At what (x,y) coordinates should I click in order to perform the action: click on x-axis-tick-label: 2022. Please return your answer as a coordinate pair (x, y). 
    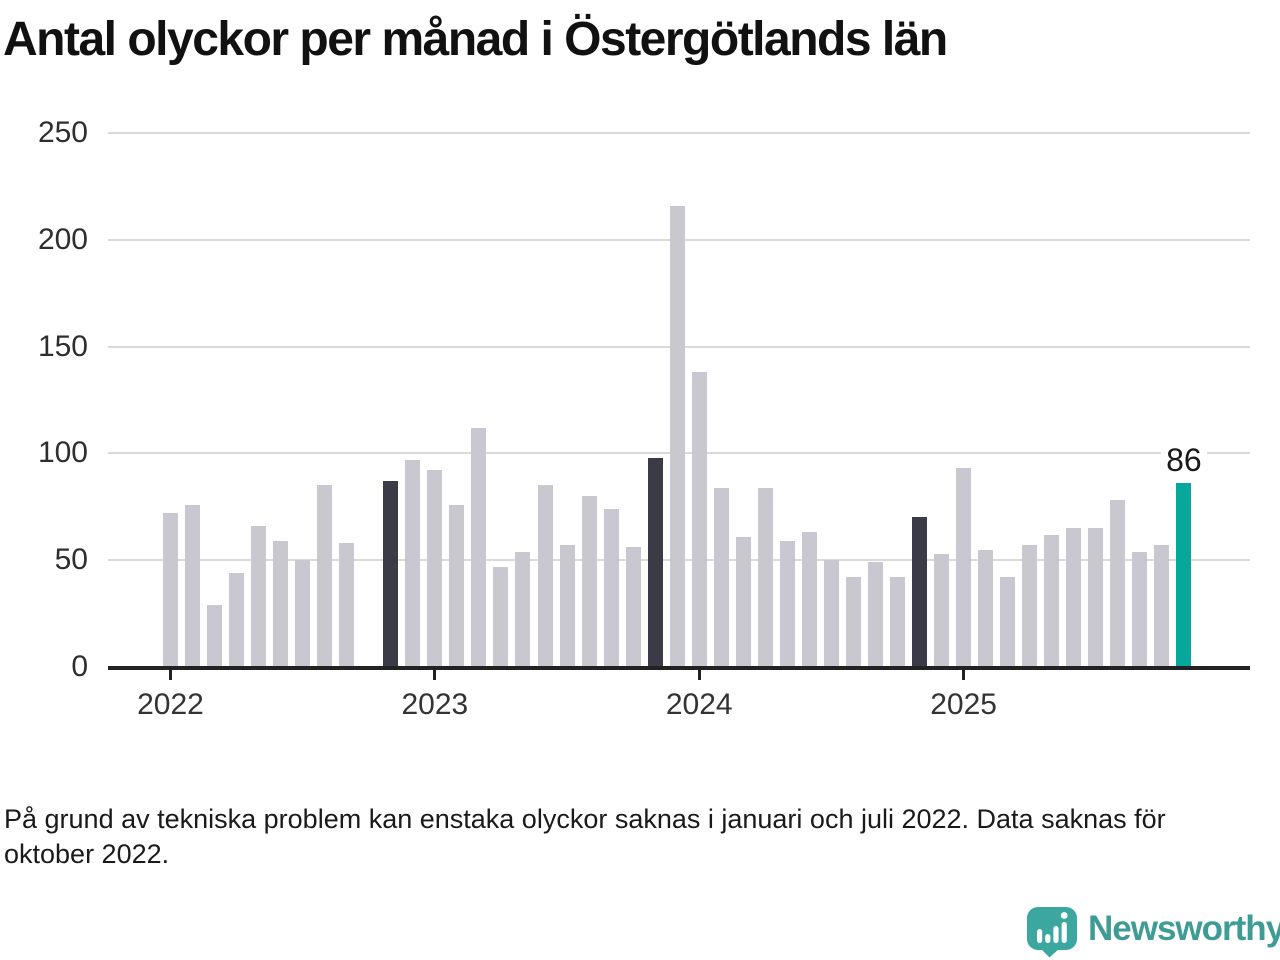
    Looking at the image, I should click on (170, 704).